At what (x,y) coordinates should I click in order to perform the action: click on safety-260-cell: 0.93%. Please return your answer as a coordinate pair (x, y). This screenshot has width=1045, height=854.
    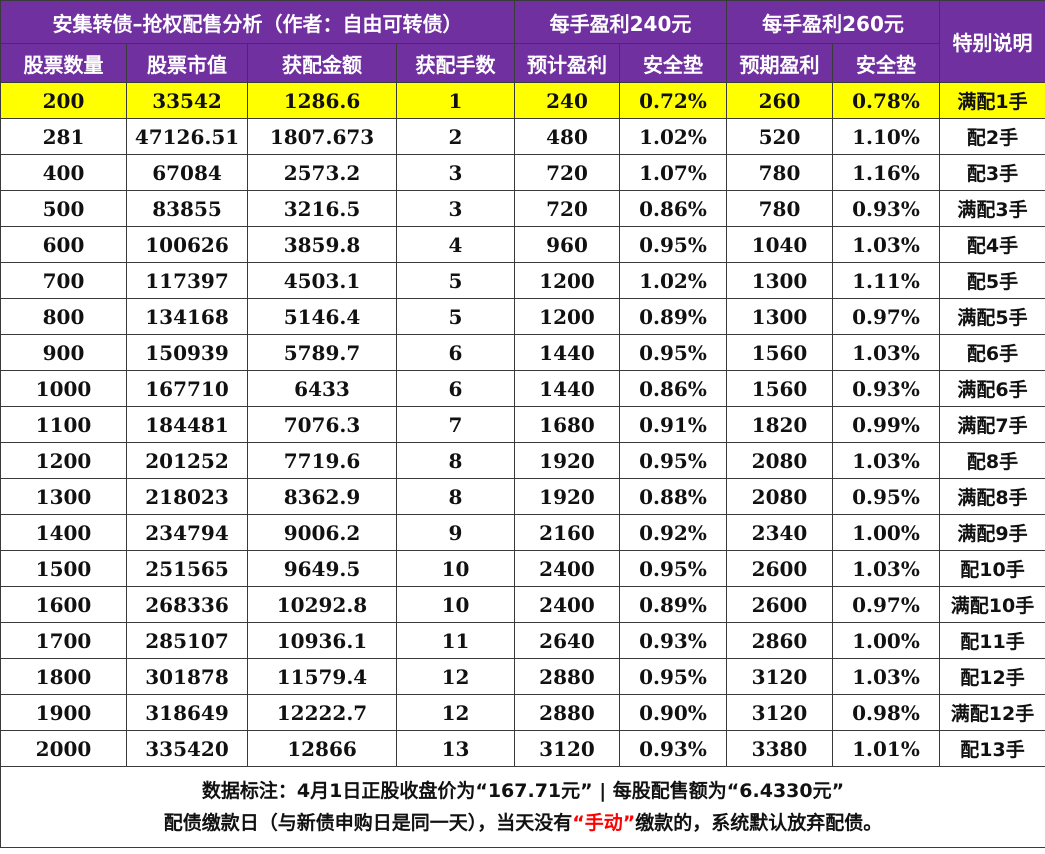
    Looking at the image, I should click on (886, 208).